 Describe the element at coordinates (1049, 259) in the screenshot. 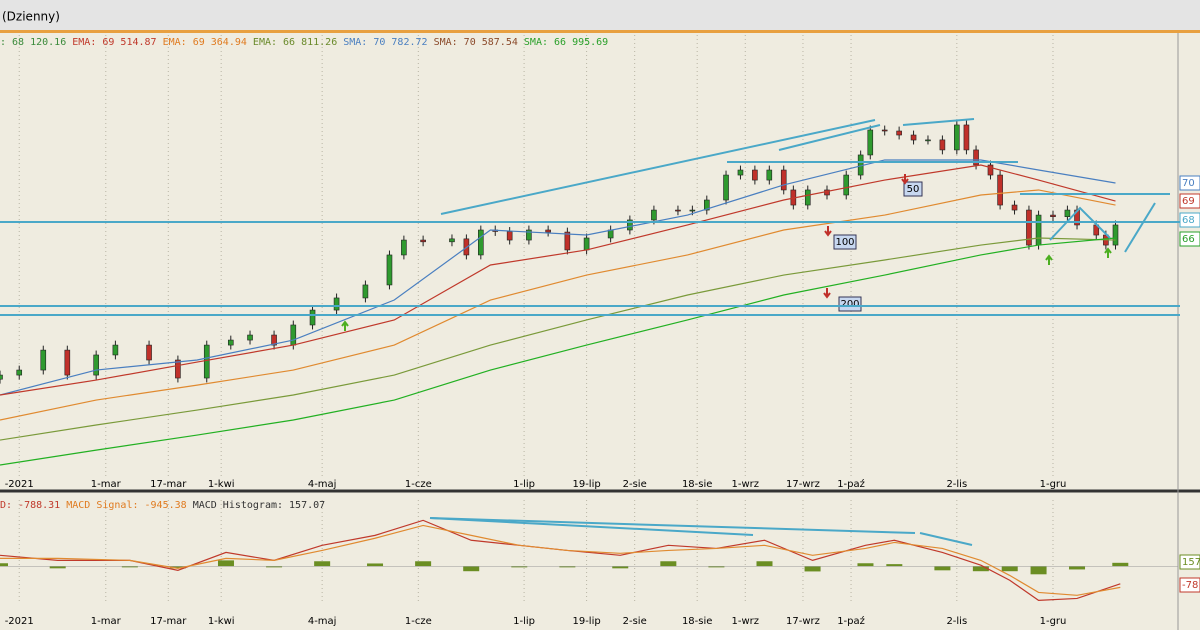

I see `buy-arrow` at that location.